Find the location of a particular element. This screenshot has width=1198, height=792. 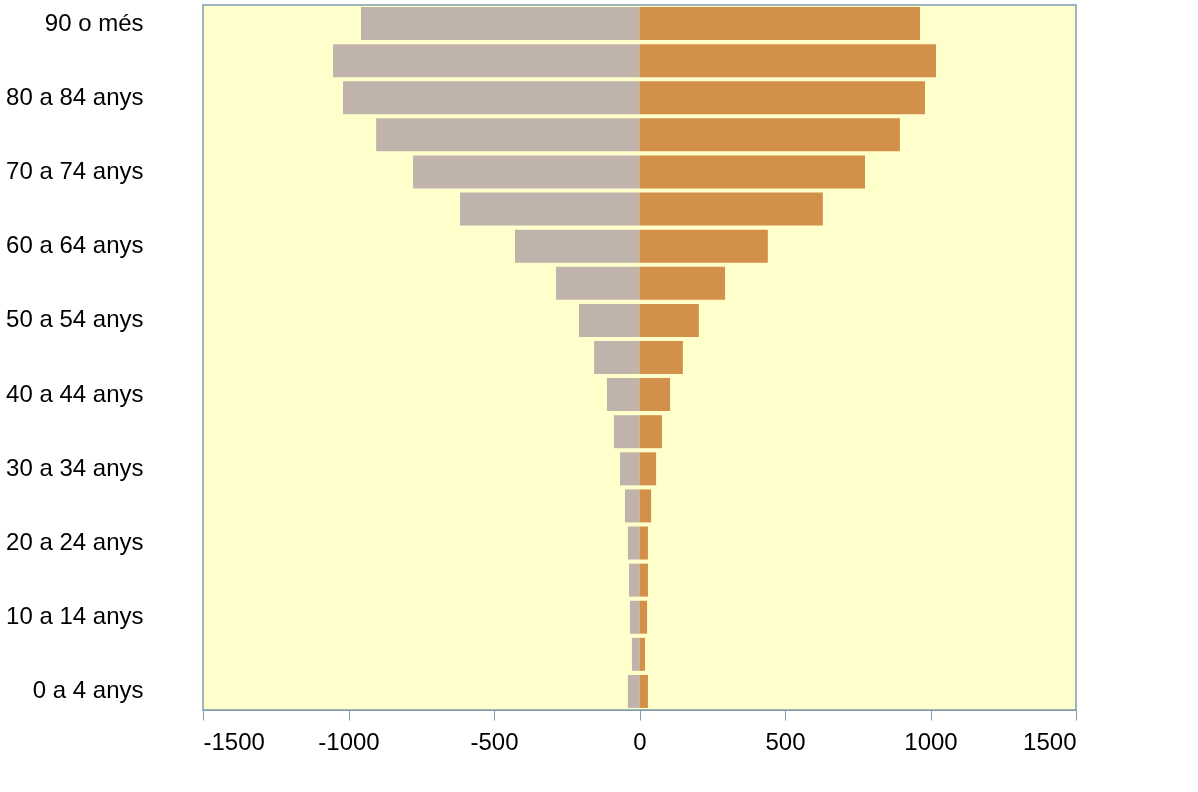

x-tick-label: -1500 is located at coordinates (234, 741).